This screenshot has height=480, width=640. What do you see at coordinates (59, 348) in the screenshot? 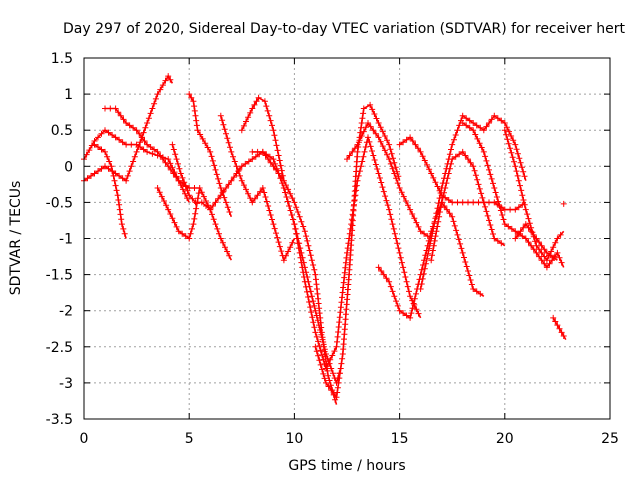
I see `y-tick-label: -2.5` at bounding box center [59, 348].